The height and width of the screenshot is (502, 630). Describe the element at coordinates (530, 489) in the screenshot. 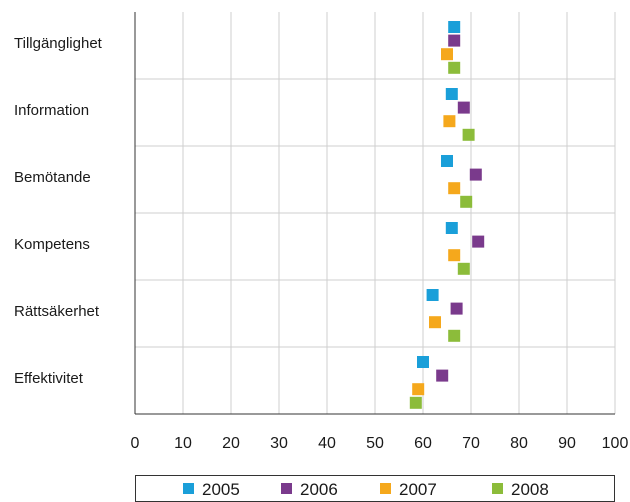

I see `legend-label: 2008` at that location.